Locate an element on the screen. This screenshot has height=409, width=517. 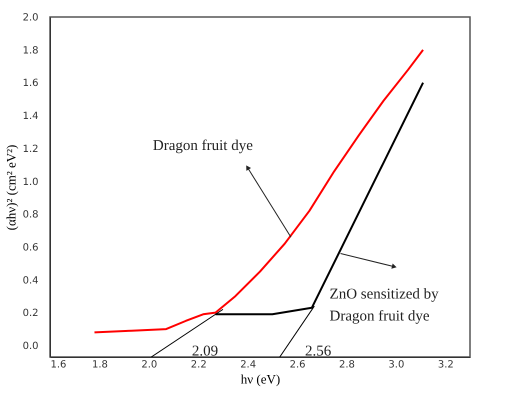
y-tick-label: 0.6 is located at coordinates (30, 248).